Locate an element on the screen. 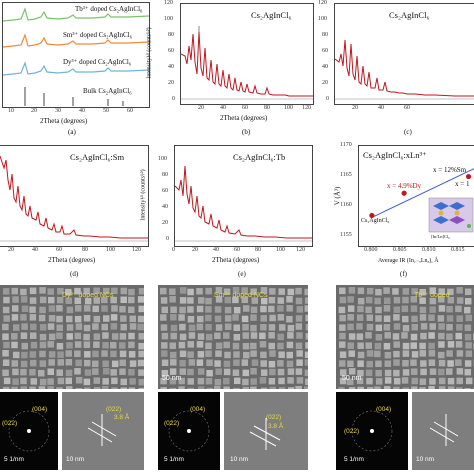 The width and height of the screenshot is (474, 474). tem-scale-tb: 50 nm is located at coordinates (352, 378).